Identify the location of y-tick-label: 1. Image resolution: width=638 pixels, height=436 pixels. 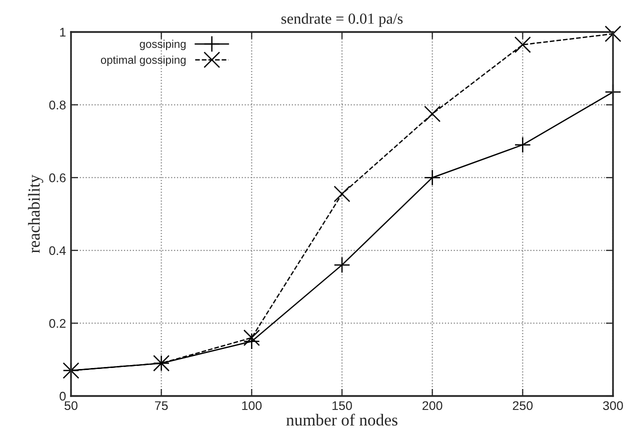
(63, 32).